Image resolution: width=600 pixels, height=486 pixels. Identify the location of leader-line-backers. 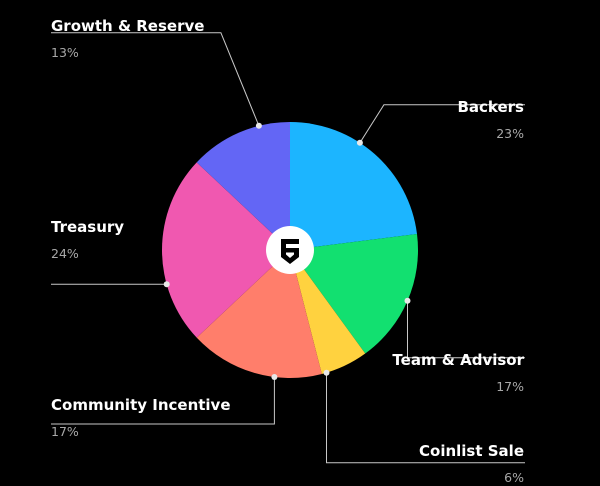
(442, 124).